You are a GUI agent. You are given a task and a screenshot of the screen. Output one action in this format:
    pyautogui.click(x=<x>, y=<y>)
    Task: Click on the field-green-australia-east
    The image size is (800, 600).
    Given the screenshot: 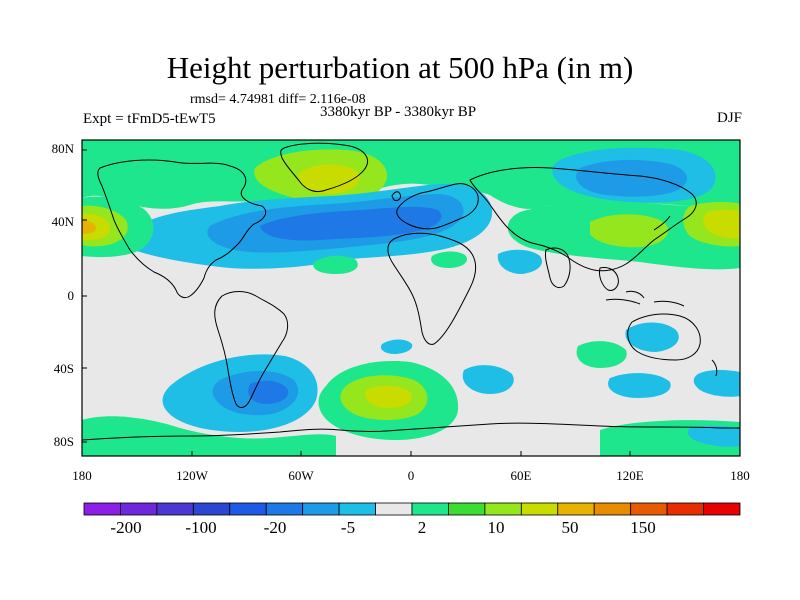 What is the action you would take?
    pyautogui.click(x=601, y=354)
    